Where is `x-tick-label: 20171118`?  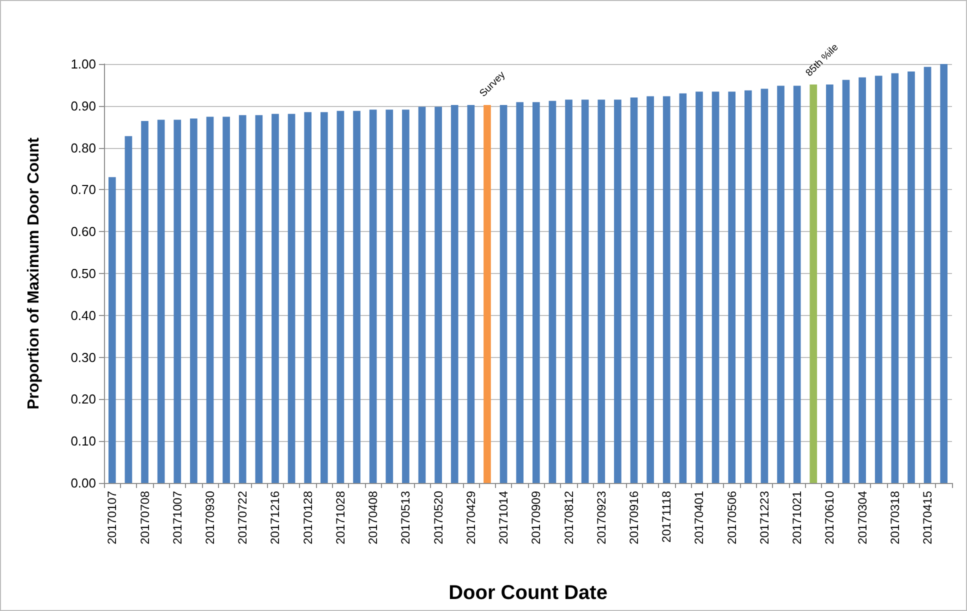 x-tick-label: 20171118 is located at coordinates (667, 516).